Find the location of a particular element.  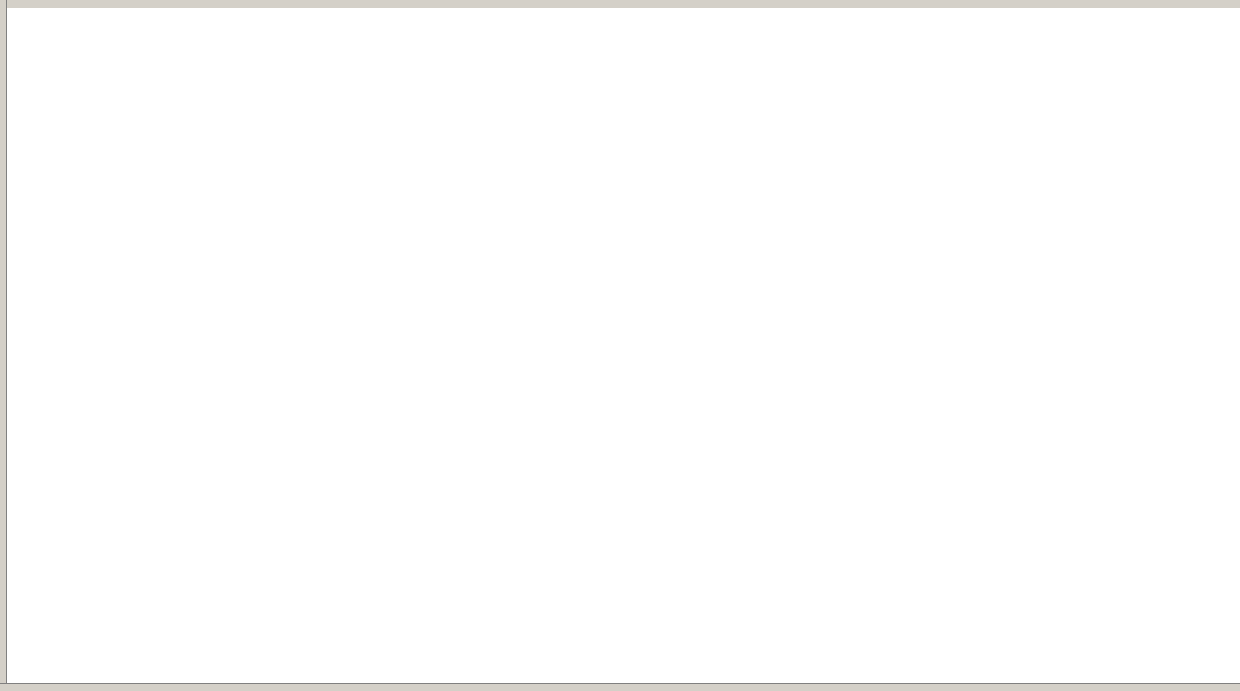

window-bottom-edge is located at coordinates (620, 687).